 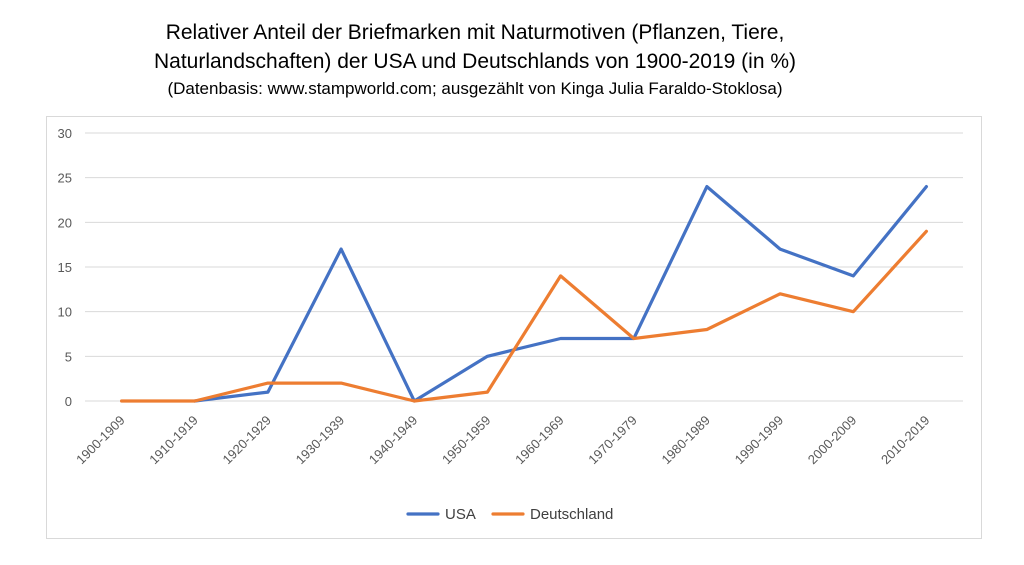 What do you see at coordinates (509, 514) in the screenshot?
I see `legend: USA Deutschland` at bounding box center [509, 514].